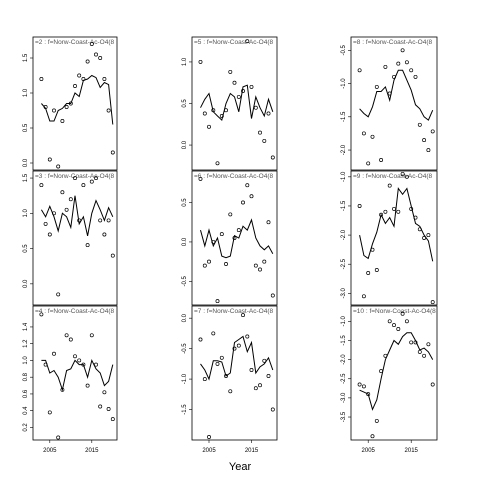 The height and width of the screenshot is (480, 480). What do you see at coordinates (74, 311) in the screenshot?
I see `panel-label: =4 : f=Norw-Coast-Ac-O4(8` at bounding box center [74, 311].